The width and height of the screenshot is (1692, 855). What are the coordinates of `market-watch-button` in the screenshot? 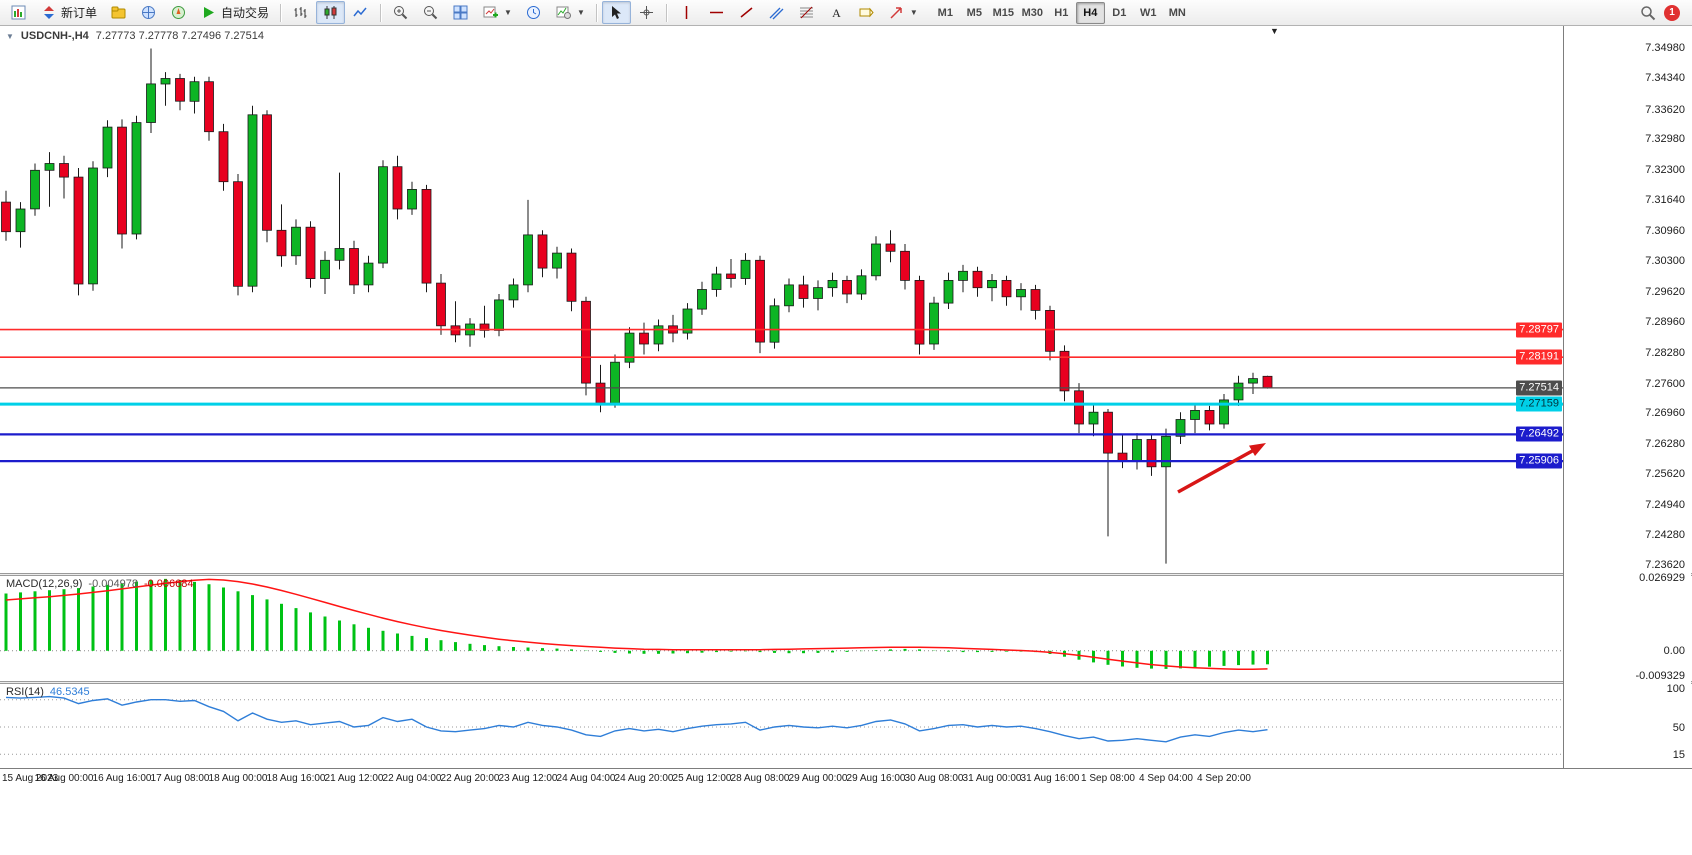 It's located at (148, 12).